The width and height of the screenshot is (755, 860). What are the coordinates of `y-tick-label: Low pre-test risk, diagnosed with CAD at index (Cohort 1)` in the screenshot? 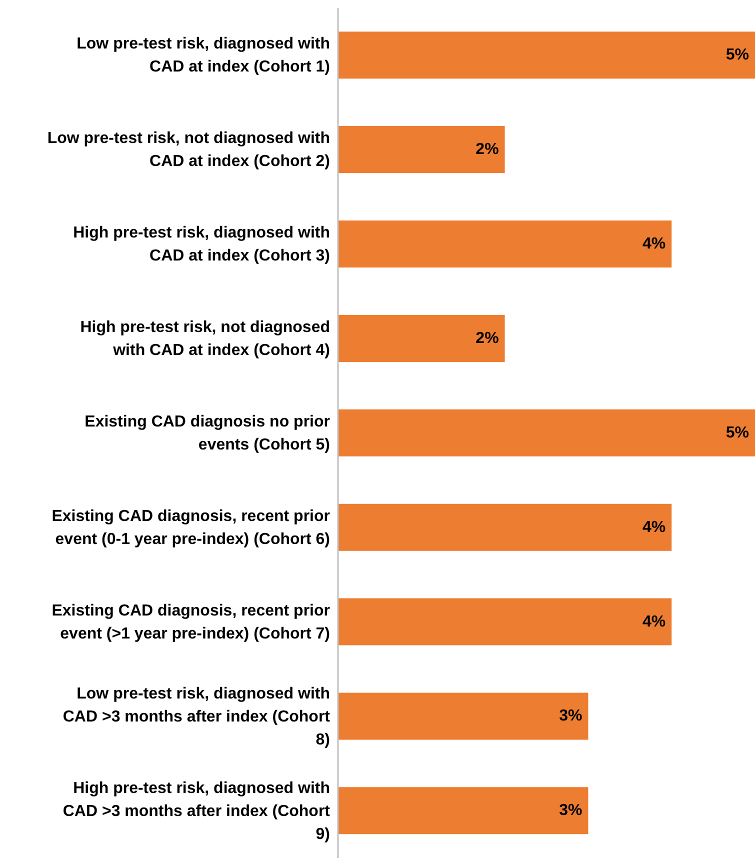 It's located at (203, 55).